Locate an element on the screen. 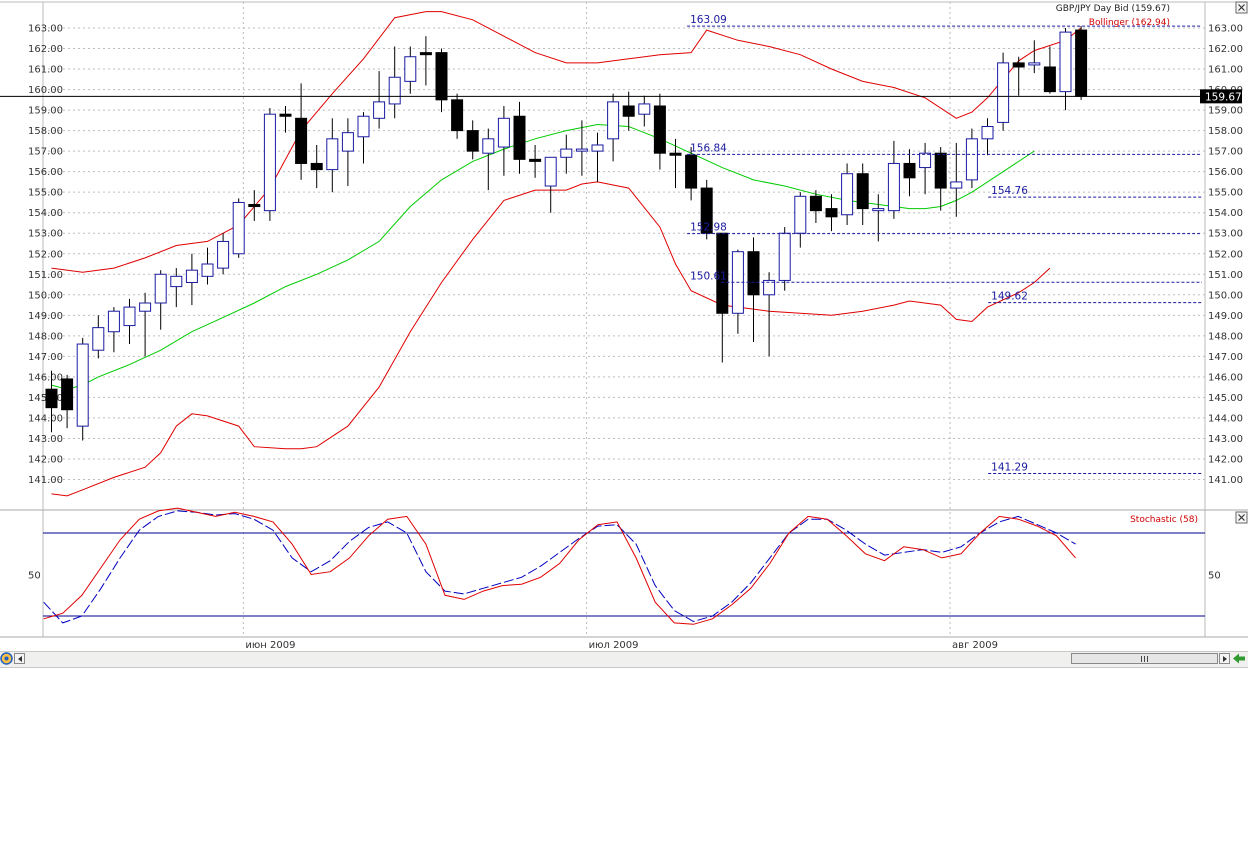 The image size is (1248, 845). home-icon is located at coordinates (6, 658).